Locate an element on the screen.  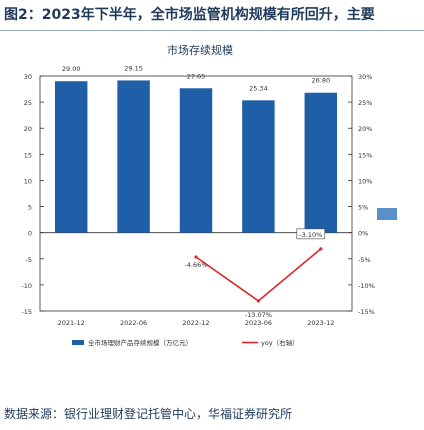
right-axis-tick-label: 10% is located at coordinates (365, 181).